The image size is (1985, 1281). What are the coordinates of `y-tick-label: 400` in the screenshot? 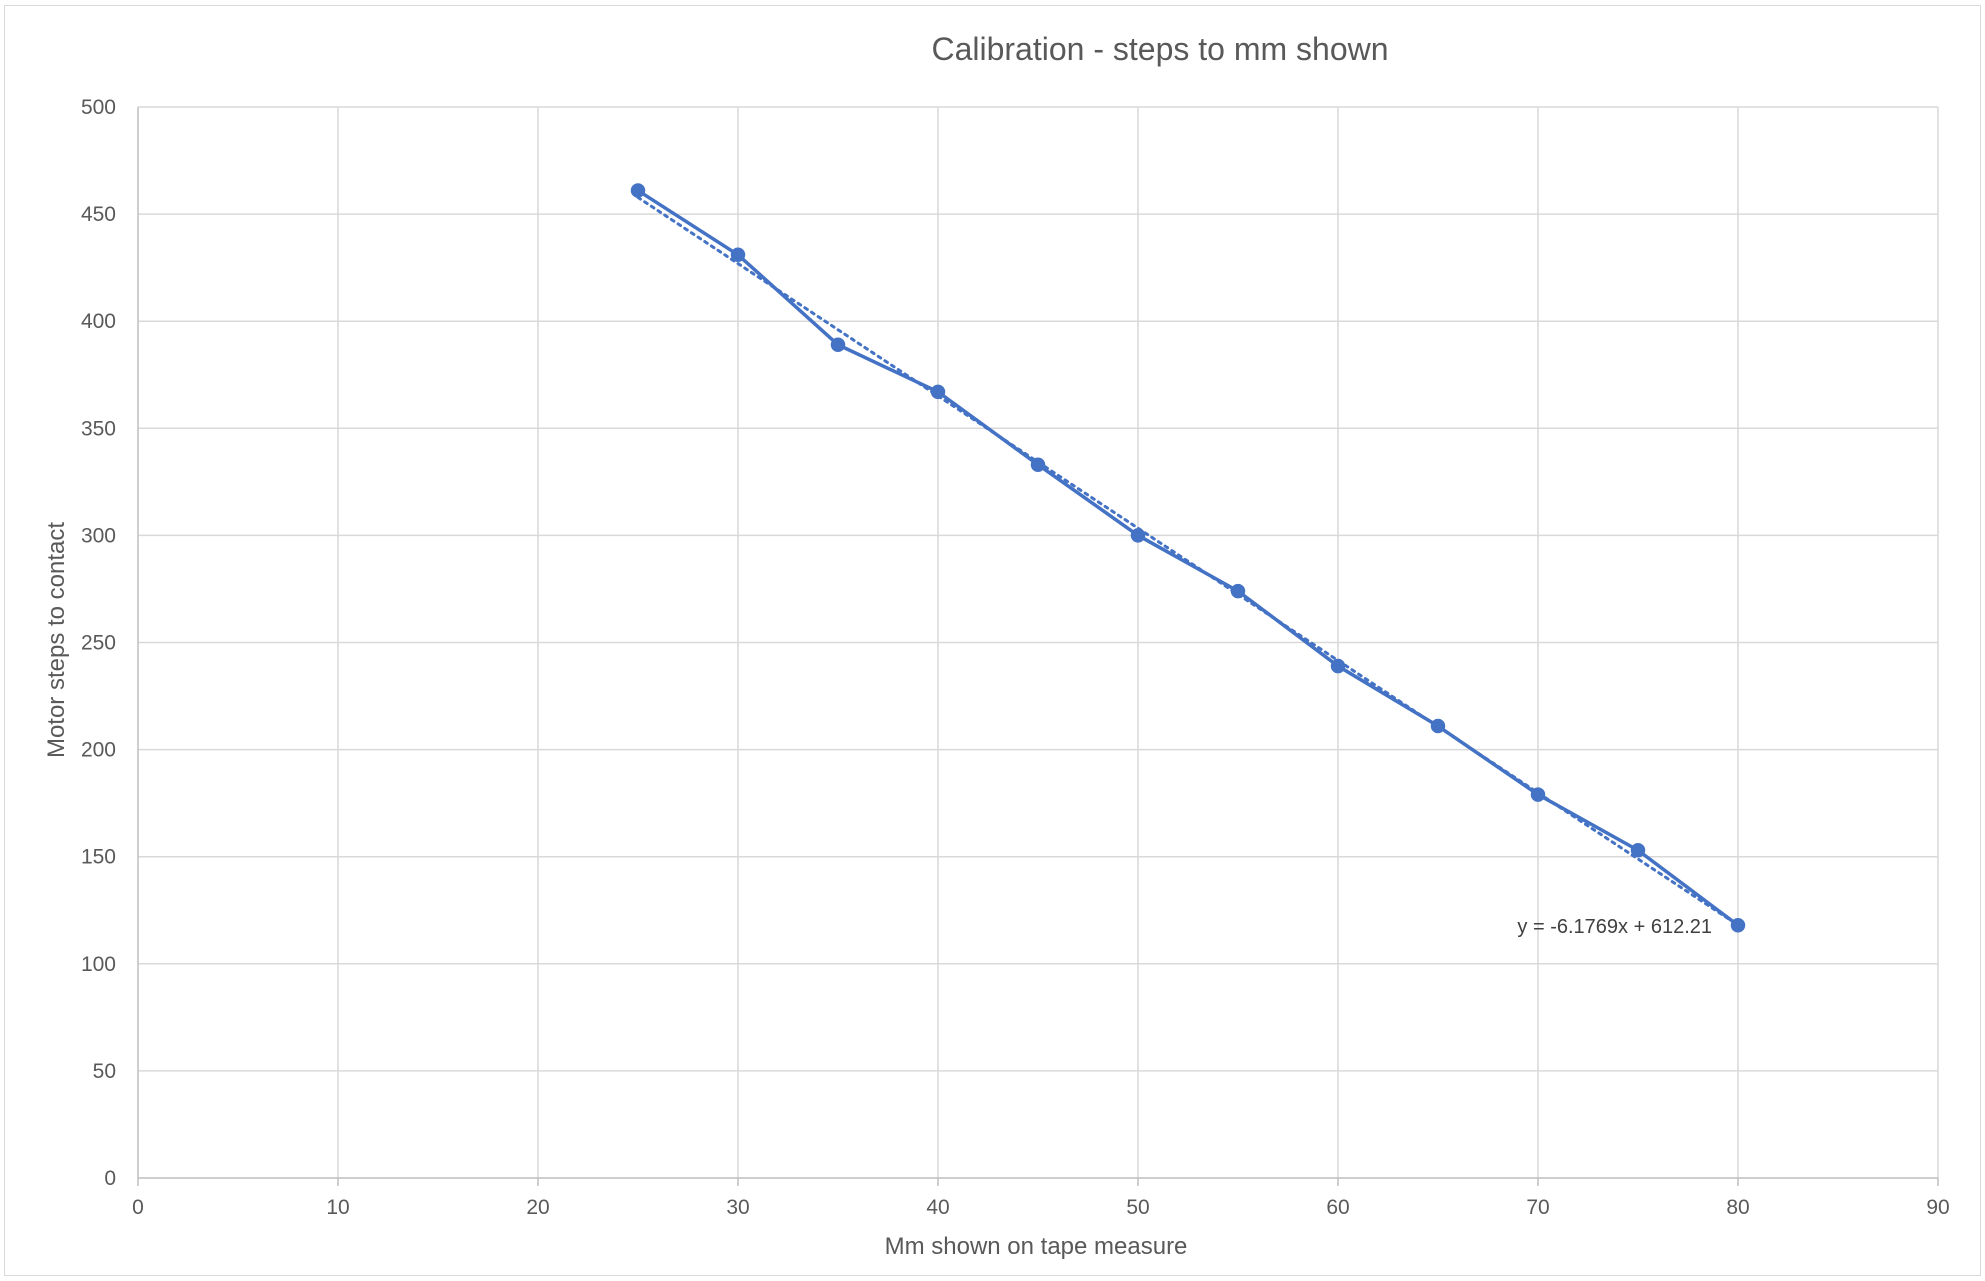 It's located at (98, 321).